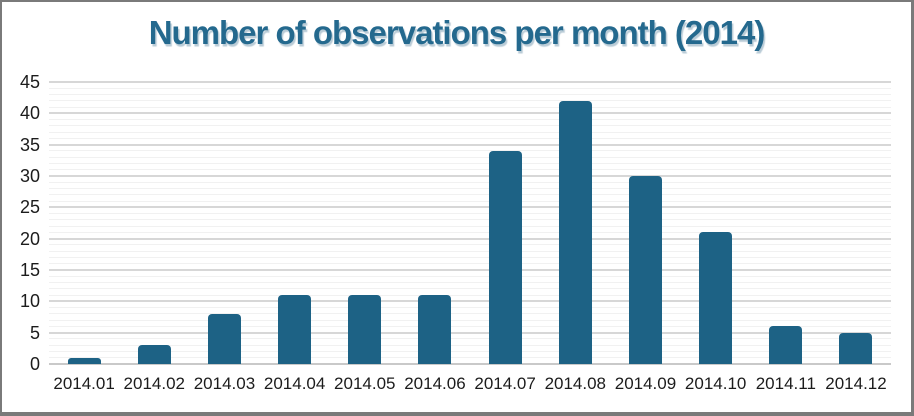 This screenshot has width=914, height=416. Describe the element at coordinates (716, 298) in the screenshot. I see `bar-2014.10` at that location.